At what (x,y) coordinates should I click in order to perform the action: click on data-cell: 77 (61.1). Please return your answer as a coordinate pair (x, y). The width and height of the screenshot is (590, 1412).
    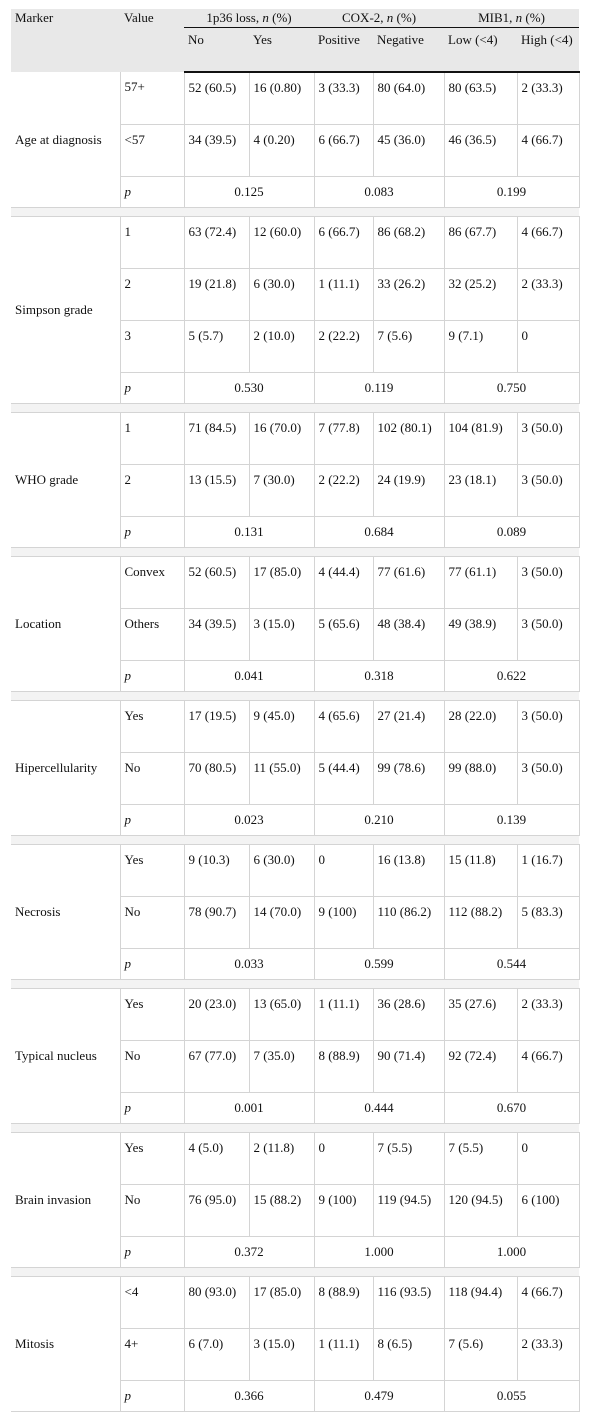
    Looking at the image, I should click on (481, 582).